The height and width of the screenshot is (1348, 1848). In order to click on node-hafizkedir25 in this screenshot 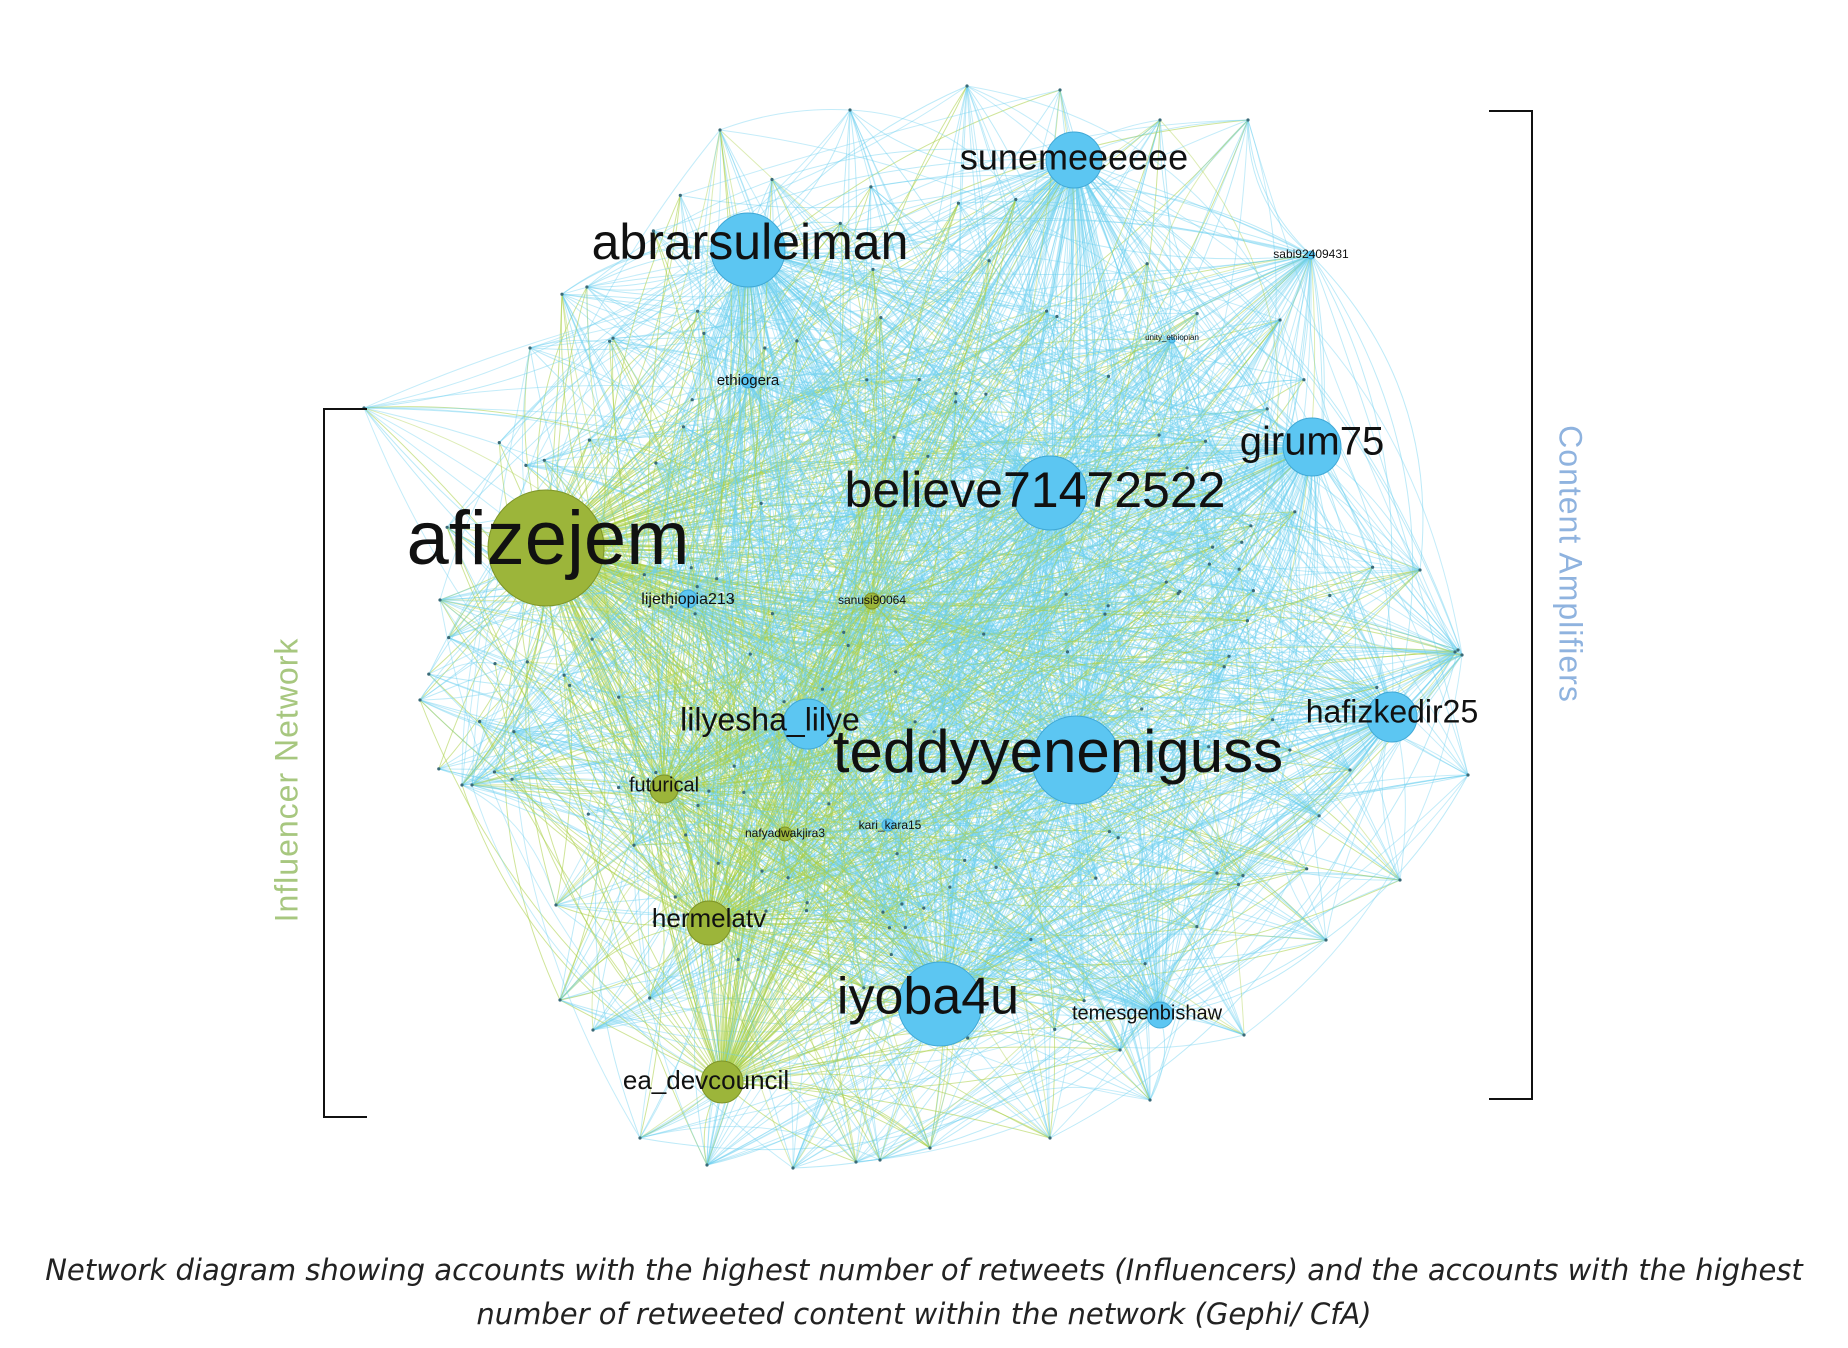, I will do `click(1392, 717)`.